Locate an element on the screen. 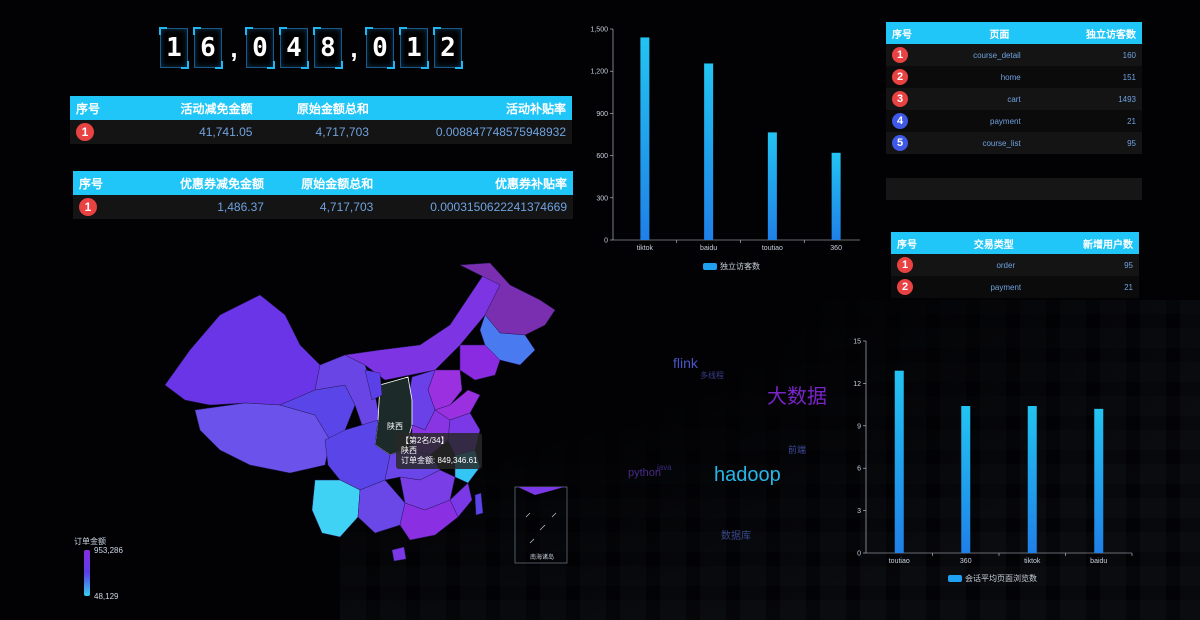  word-frontend: 前端 is located at coordinates (797, 450).